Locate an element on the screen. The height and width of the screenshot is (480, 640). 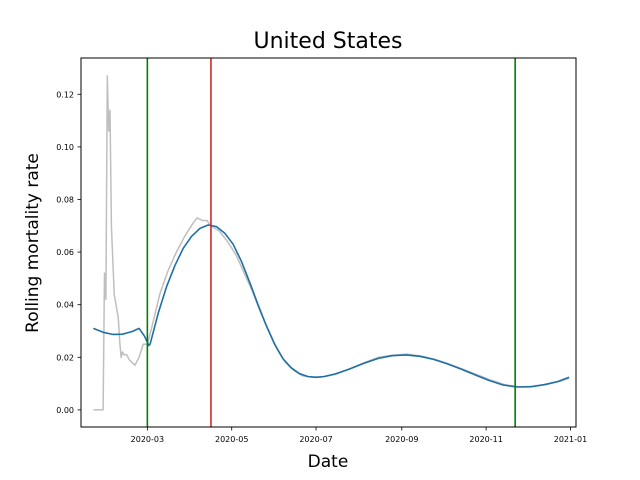
y-tick-label: 0.02 is located at coordinates (65, 357).